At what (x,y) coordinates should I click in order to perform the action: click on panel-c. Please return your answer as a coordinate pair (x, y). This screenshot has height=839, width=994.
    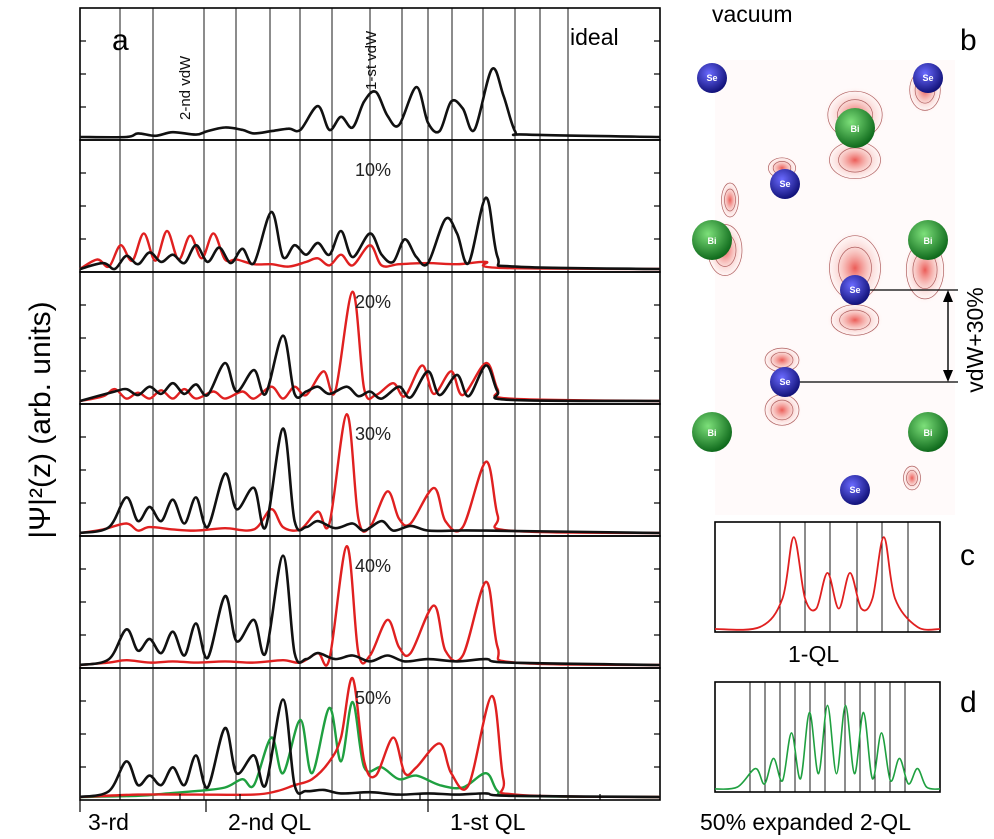
    Looking at the image, I should click on (827, 577).